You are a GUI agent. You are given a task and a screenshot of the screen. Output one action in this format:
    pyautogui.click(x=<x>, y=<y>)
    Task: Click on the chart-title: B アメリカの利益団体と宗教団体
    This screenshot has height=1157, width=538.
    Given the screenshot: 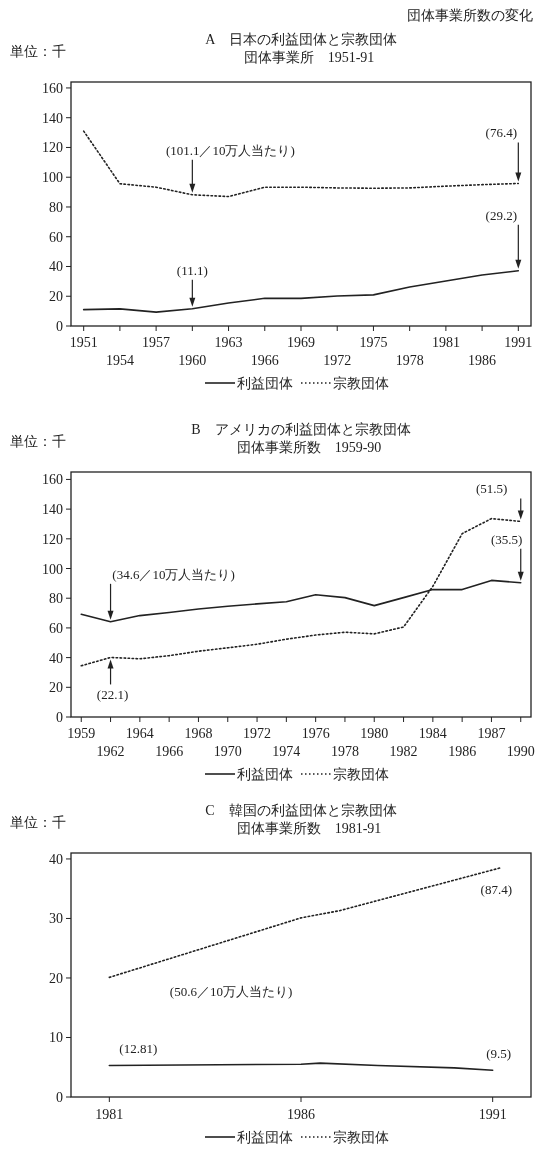 What is the action you would take?
    pyautogui.click(x=301, y=429)
    